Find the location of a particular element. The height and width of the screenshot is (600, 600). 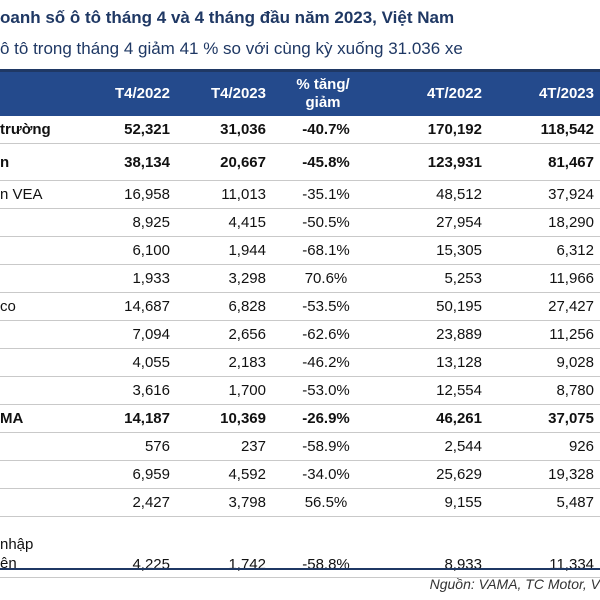

value-cell: 38,134 is located at coordinates (127, 162).